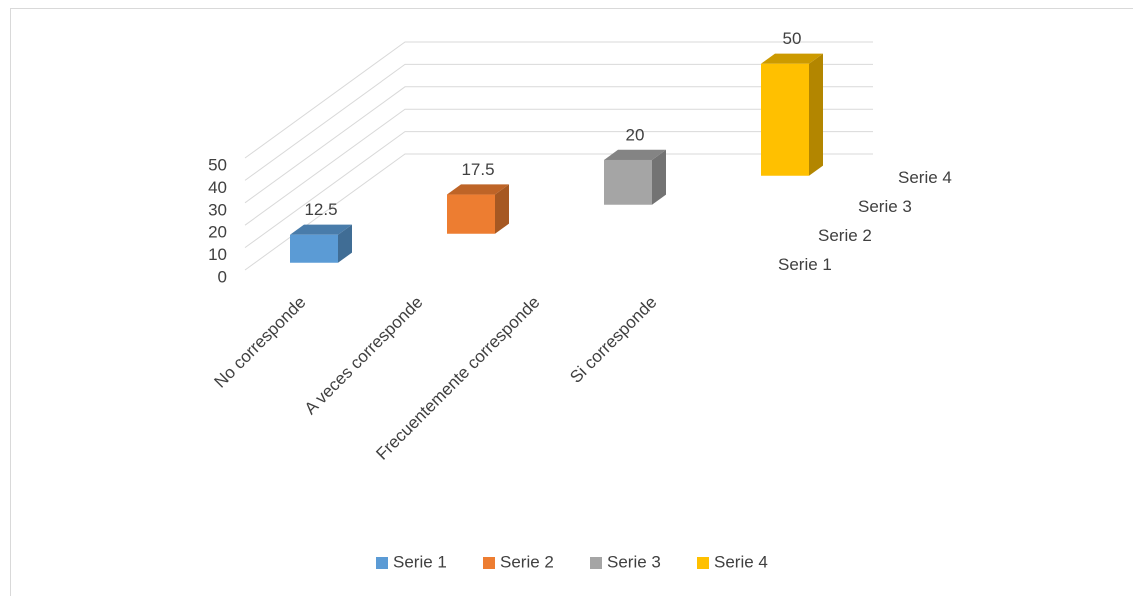  Describe the element at coordinates (792, 38) in the screenshot. I see `data-label: 50` at that location.